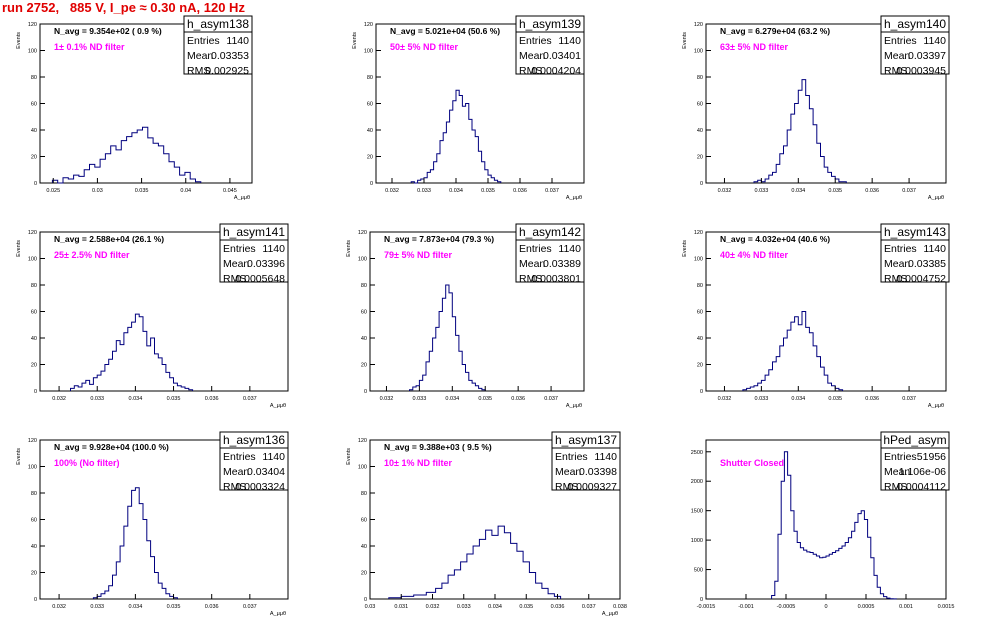  I want to click on x-tick-label: 0.031, so click(401, 607).